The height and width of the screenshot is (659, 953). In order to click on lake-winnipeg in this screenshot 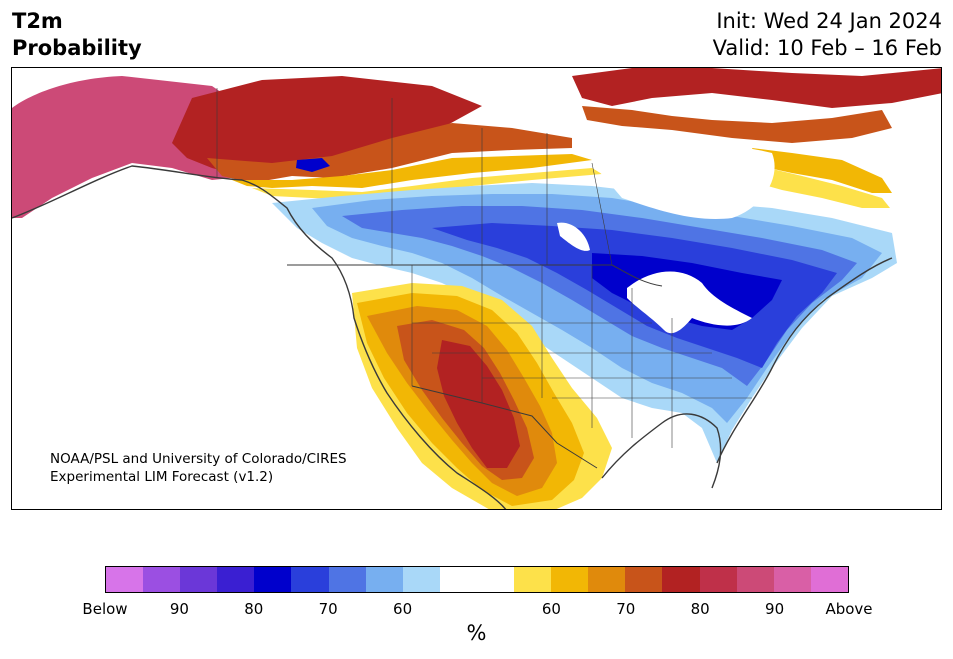, I will do `click(573, 236)`.